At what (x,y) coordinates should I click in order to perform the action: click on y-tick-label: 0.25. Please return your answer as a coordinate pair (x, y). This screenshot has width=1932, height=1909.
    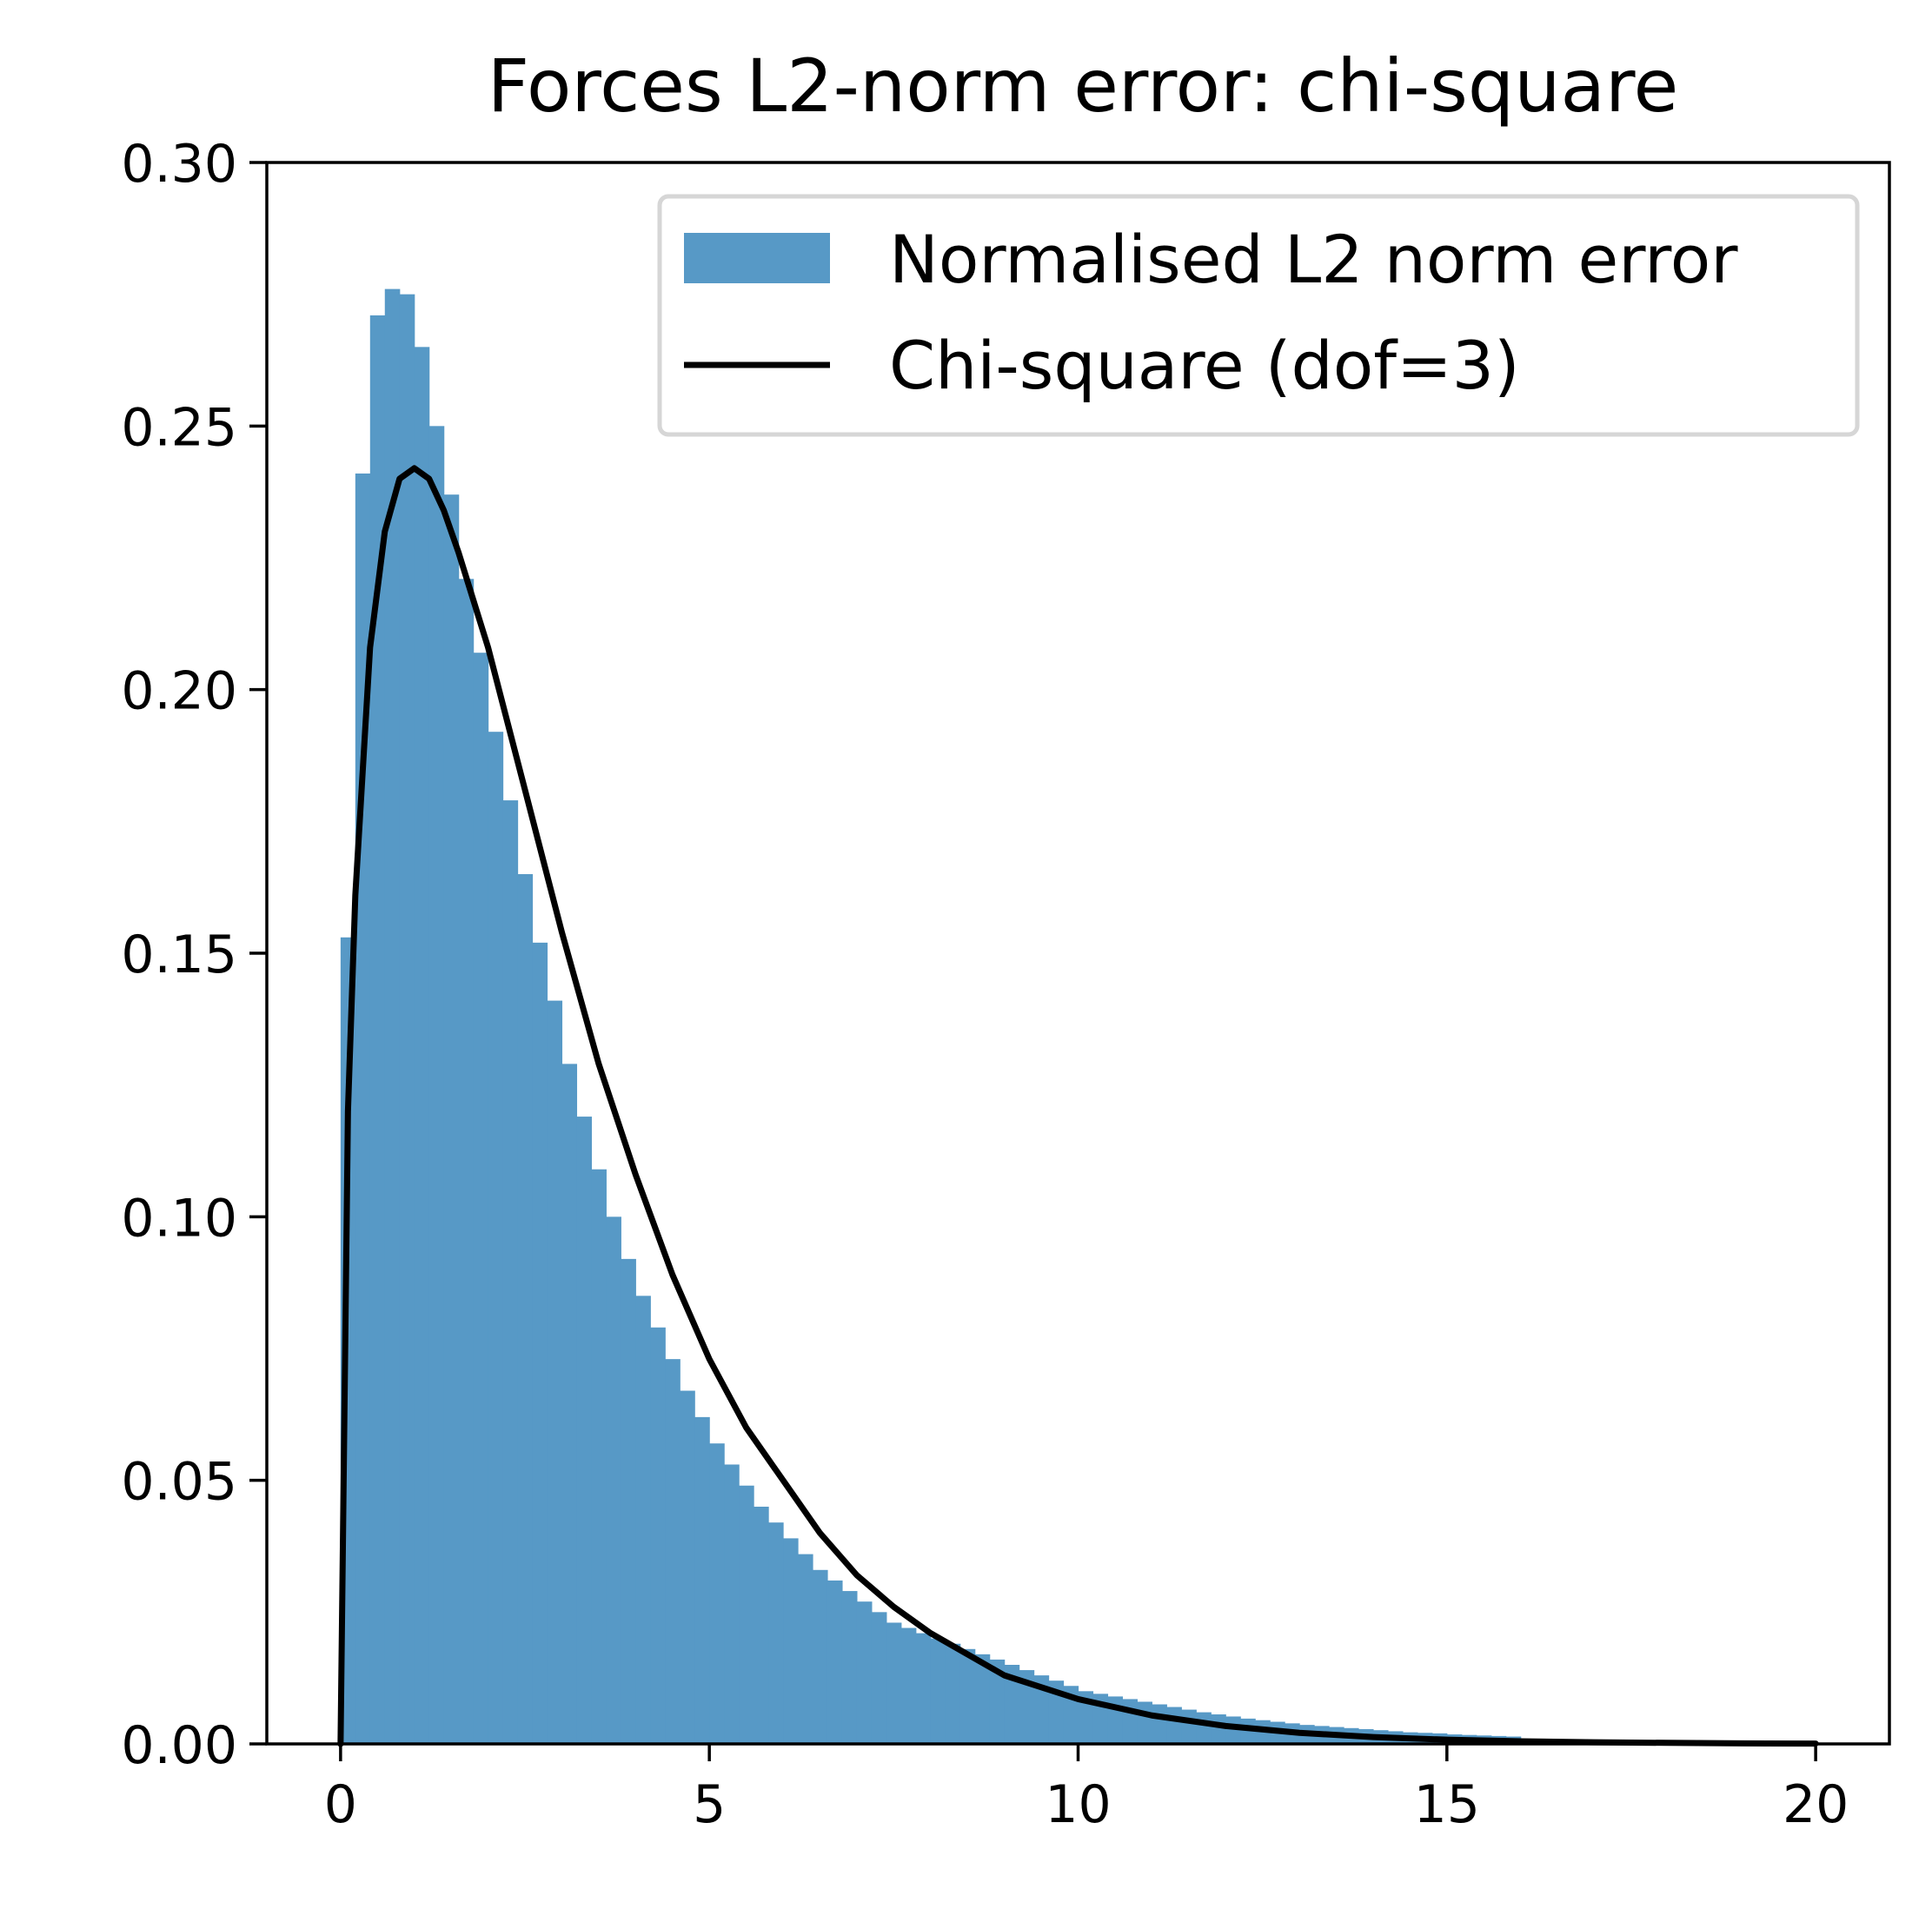
    Looking at the image, I should click on (179, 427).